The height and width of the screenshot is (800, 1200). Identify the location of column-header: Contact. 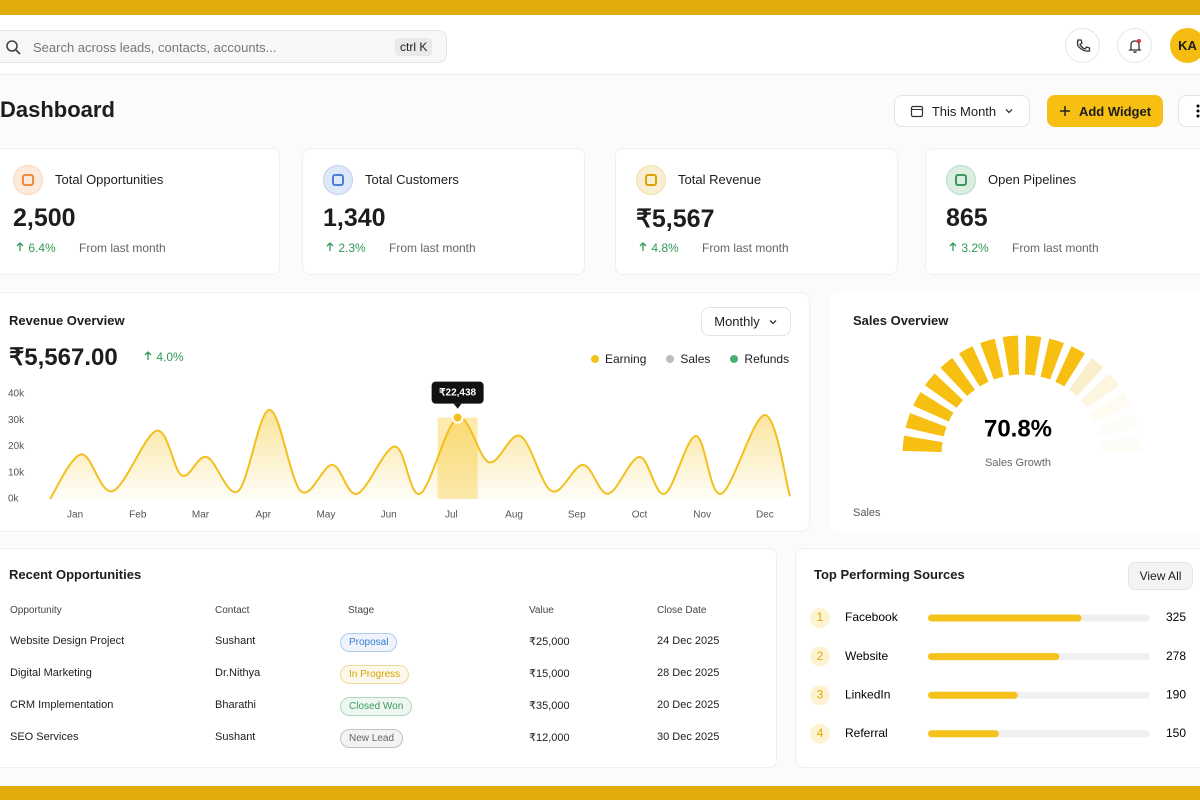
(232, 610).